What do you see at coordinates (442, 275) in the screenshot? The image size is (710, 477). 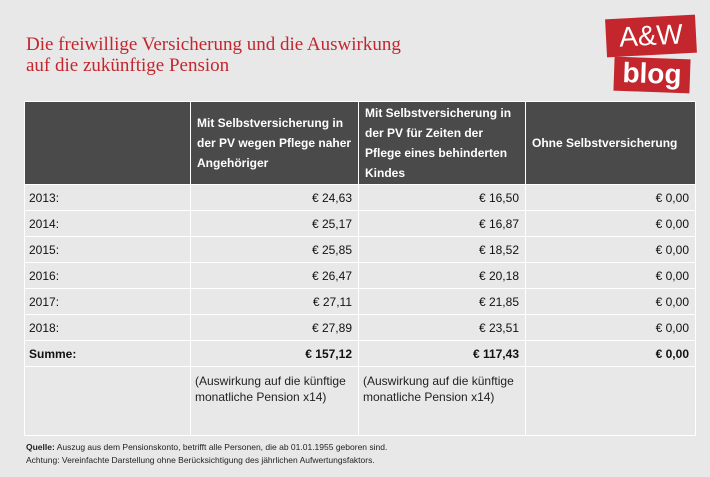 I see `cell-value: € 20,18` at bounding box center [442, 275].